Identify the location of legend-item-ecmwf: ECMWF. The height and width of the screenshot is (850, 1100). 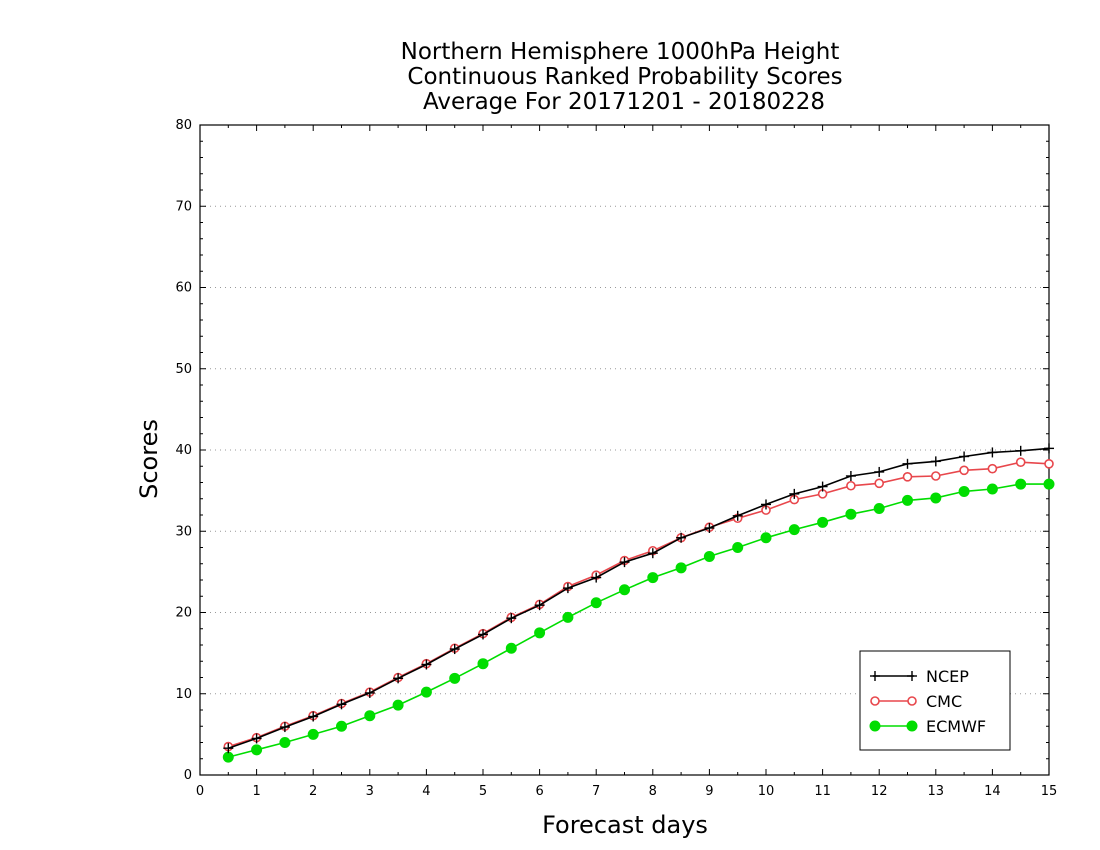
(927, 726).